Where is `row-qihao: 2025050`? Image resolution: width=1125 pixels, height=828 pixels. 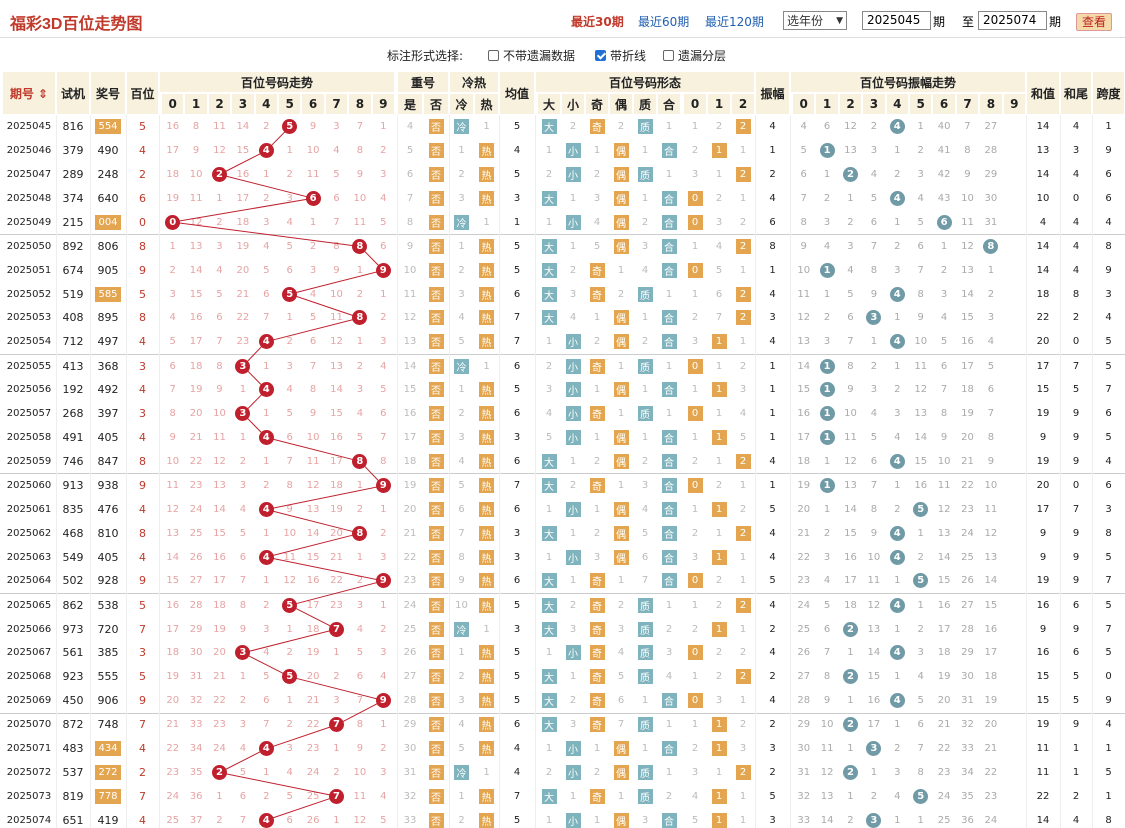 row-qihao: 2025050 is located at coordinates (29, 246).